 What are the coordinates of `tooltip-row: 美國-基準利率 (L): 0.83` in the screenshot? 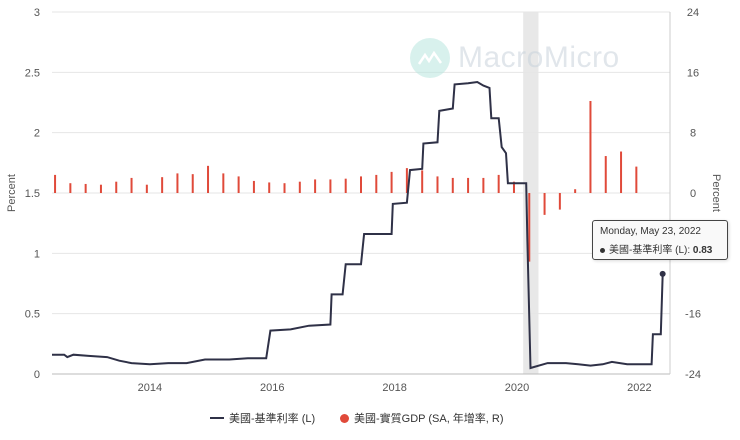 It's located at (656, 248).